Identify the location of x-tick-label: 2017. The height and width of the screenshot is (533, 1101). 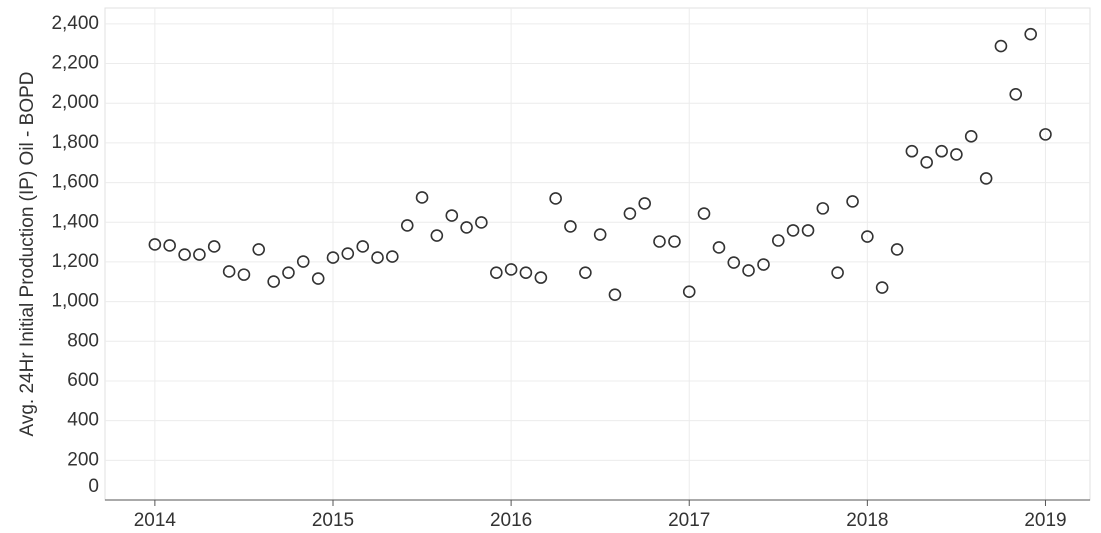
(689, 520).